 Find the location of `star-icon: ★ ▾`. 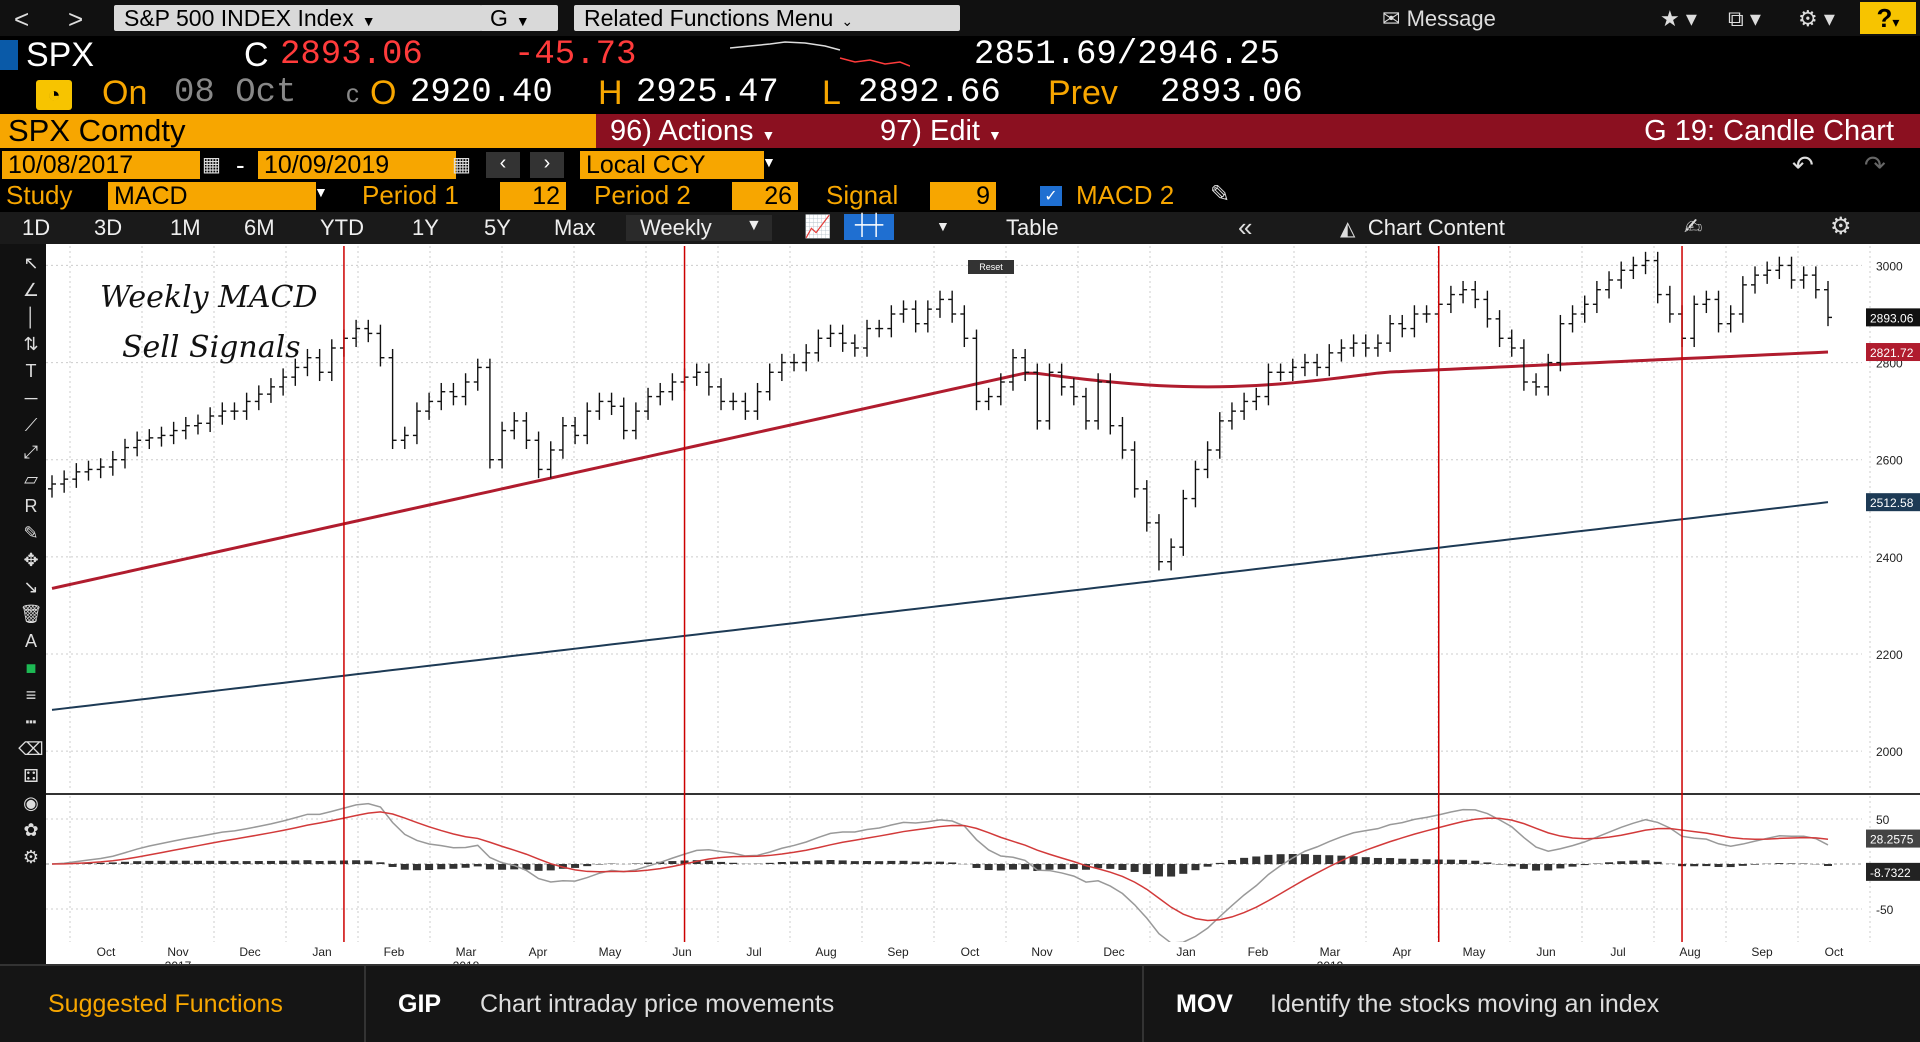

star-icon: ★ ▾ is located at coordinates (1678, 19).